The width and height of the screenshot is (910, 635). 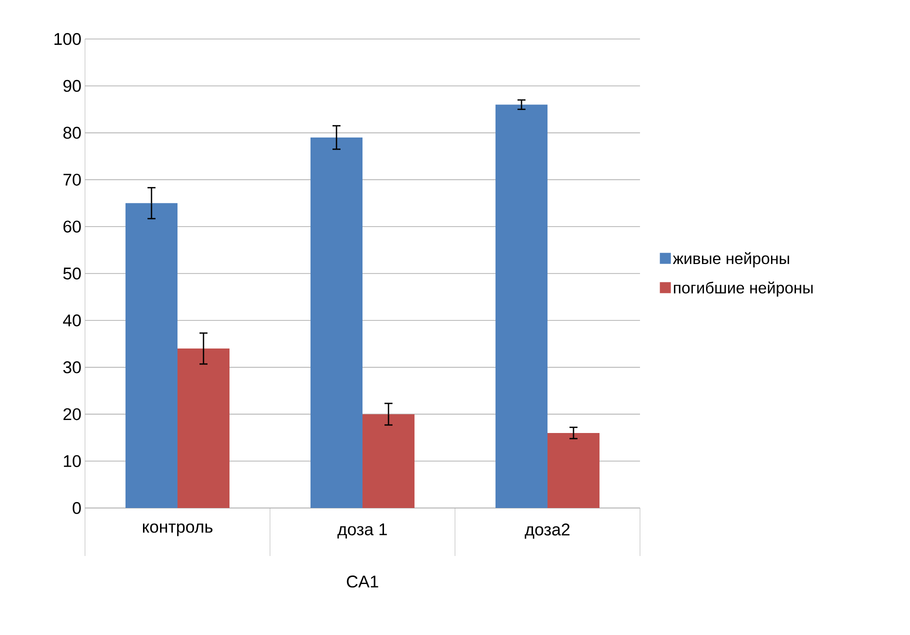 What do you see at coordinates (72, 180) in the screenshot?
I see `y-tick-label: 70` at bounding box center [72, 180].